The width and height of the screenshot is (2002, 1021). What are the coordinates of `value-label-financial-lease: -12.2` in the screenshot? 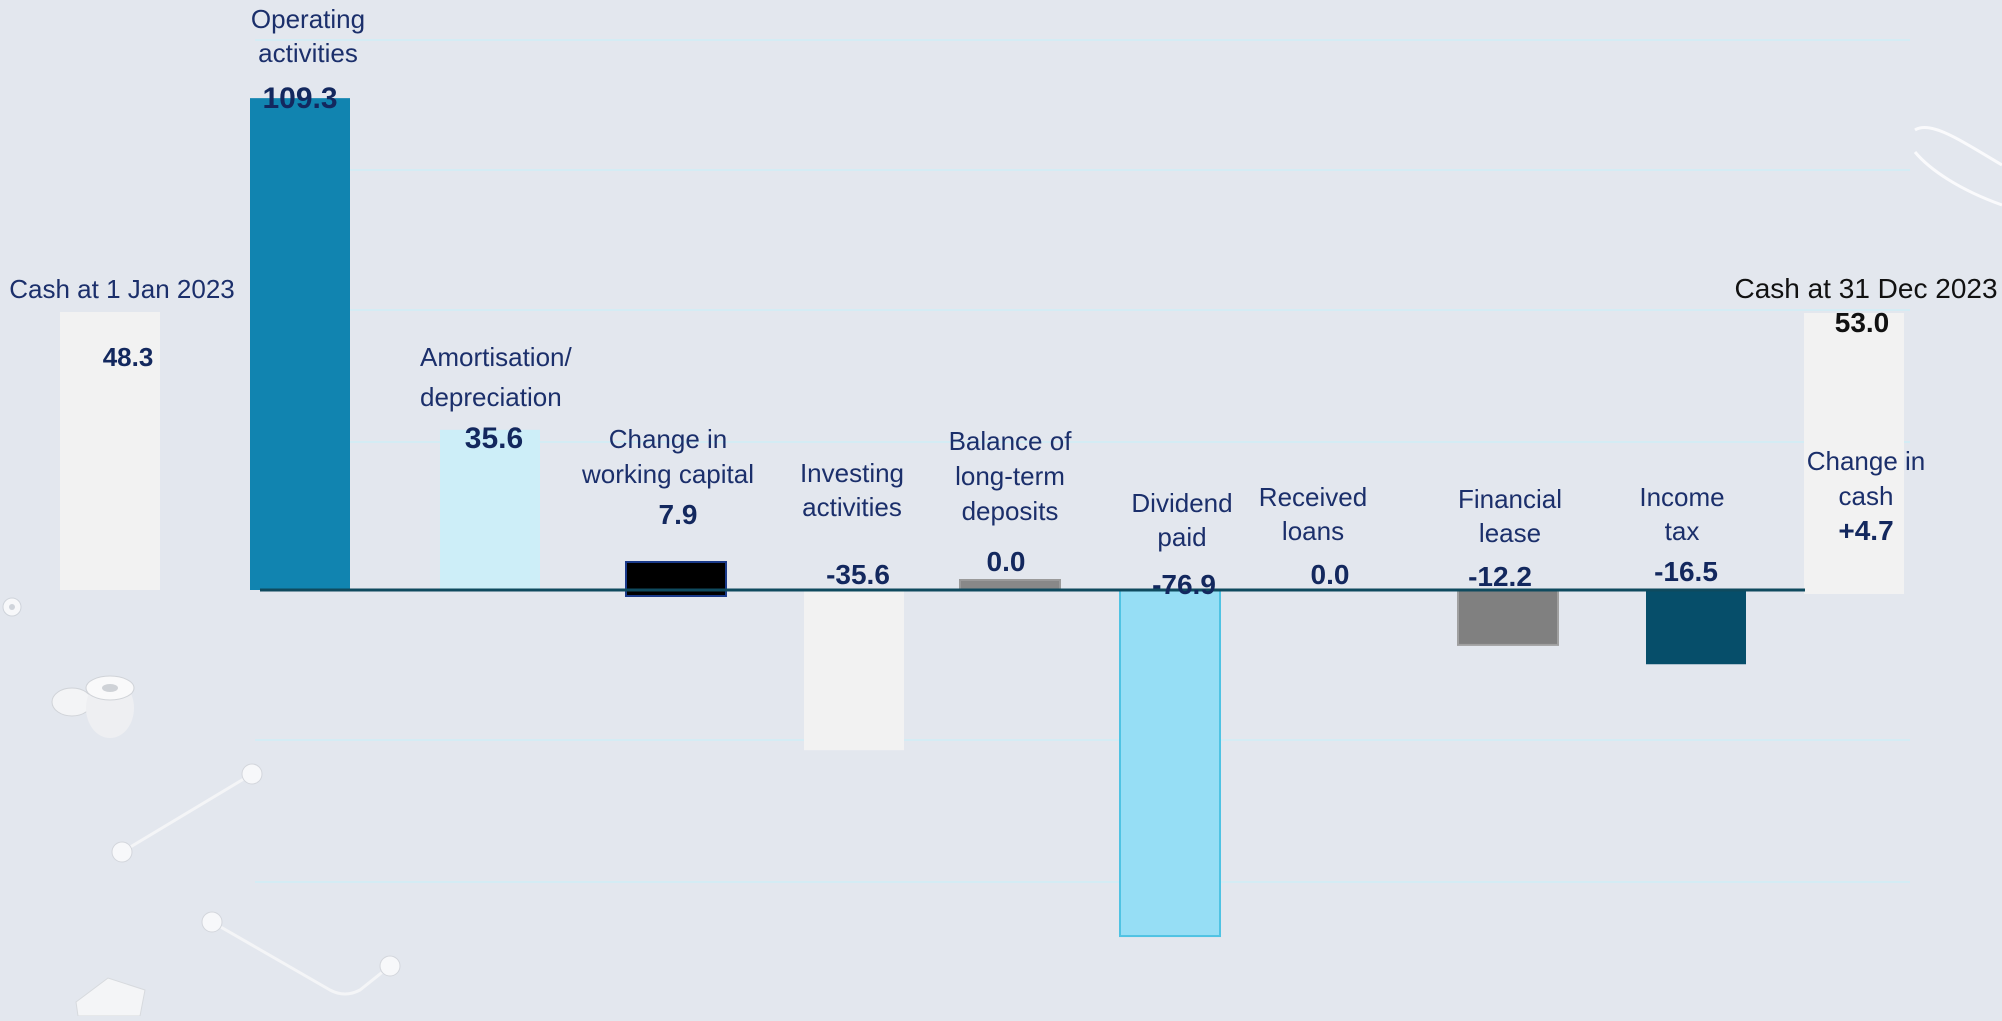 It's located at (1500, 576).